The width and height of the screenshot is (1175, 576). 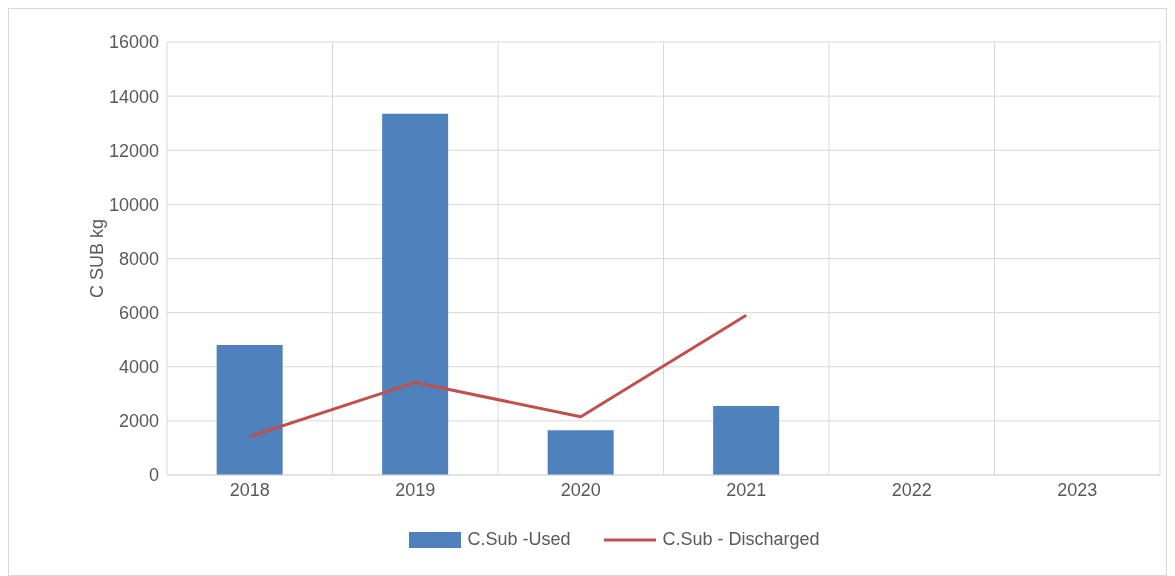 What do you see at coordinates (519, 539) in the screenshot?
I see `legend-label: C.Sub -Used` at bounding box center [519, 539].